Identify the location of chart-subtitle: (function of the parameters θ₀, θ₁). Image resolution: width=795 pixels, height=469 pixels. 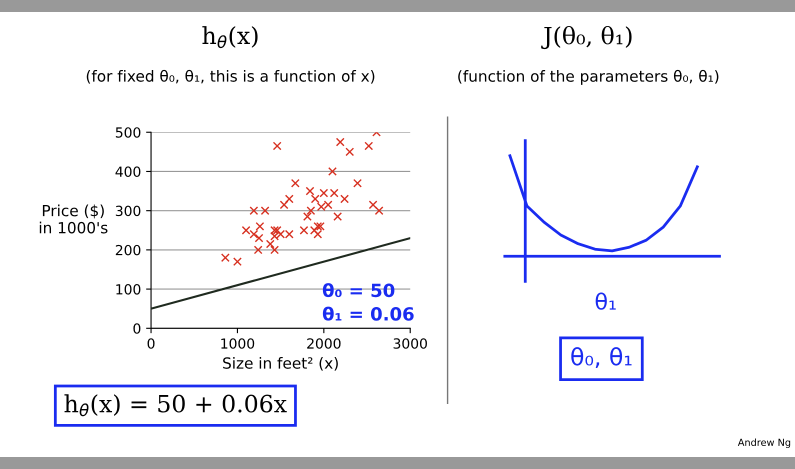
(588, 77).